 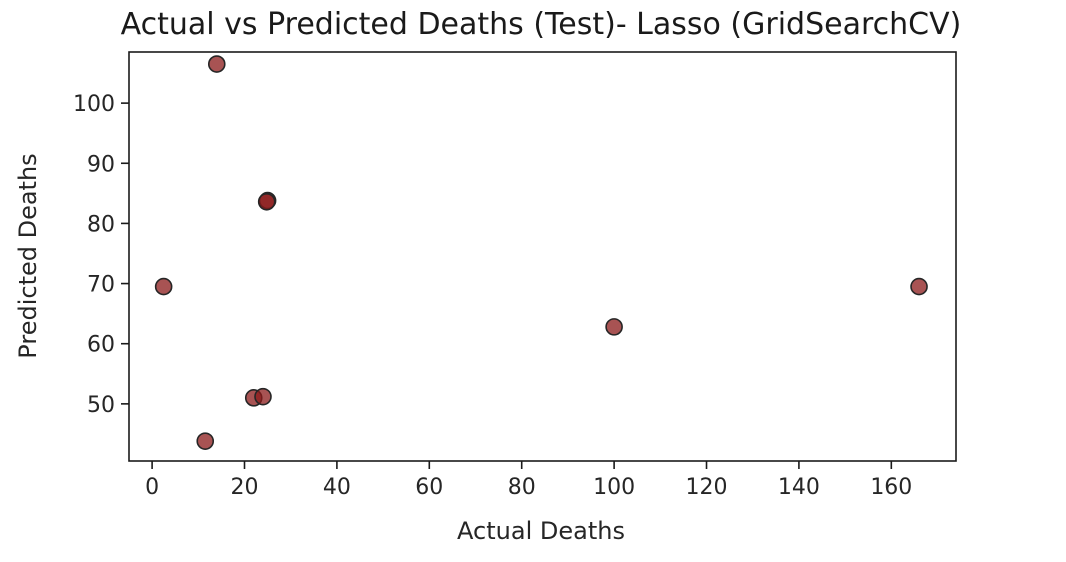 I want to click on x-axis-title: Actual Deaths, so click(x=541, y=531).